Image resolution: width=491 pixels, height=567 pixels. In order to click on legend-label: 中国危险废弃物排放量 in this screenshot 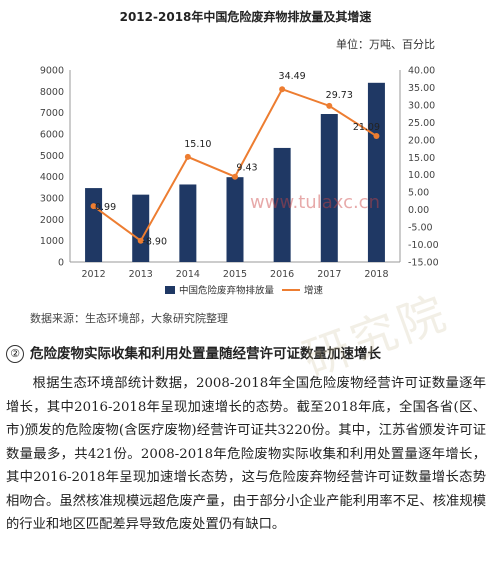, I will do `click(227, 291)`.